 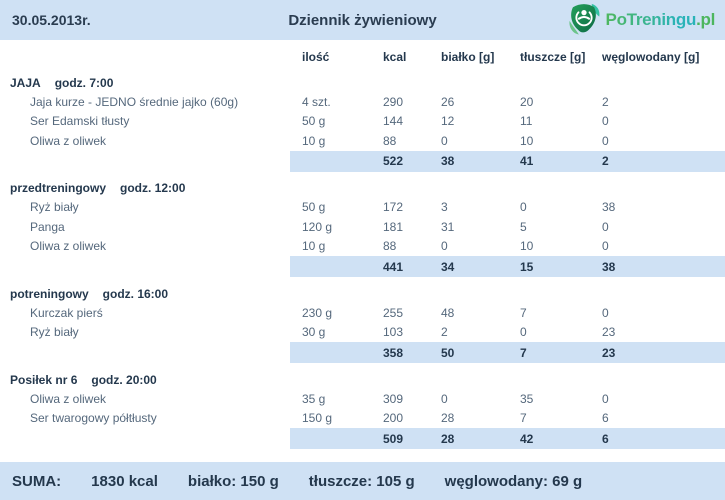 I want to click on subtotal-carbs-cell: 23, so click(x=663, y=352).